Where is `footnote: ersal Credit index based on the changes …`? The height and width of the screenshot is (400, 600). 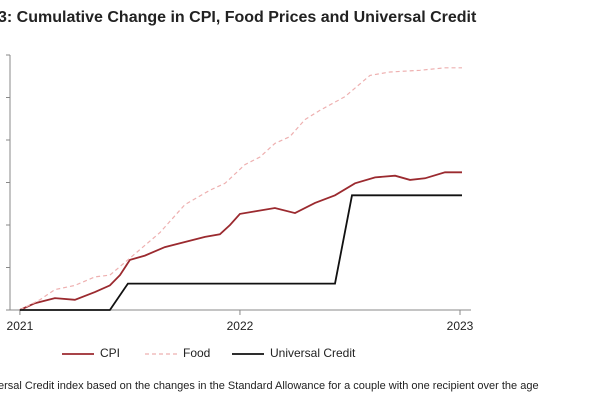 footnote: ersal Credit index based on the changes … is located at coordinates (269, 386).